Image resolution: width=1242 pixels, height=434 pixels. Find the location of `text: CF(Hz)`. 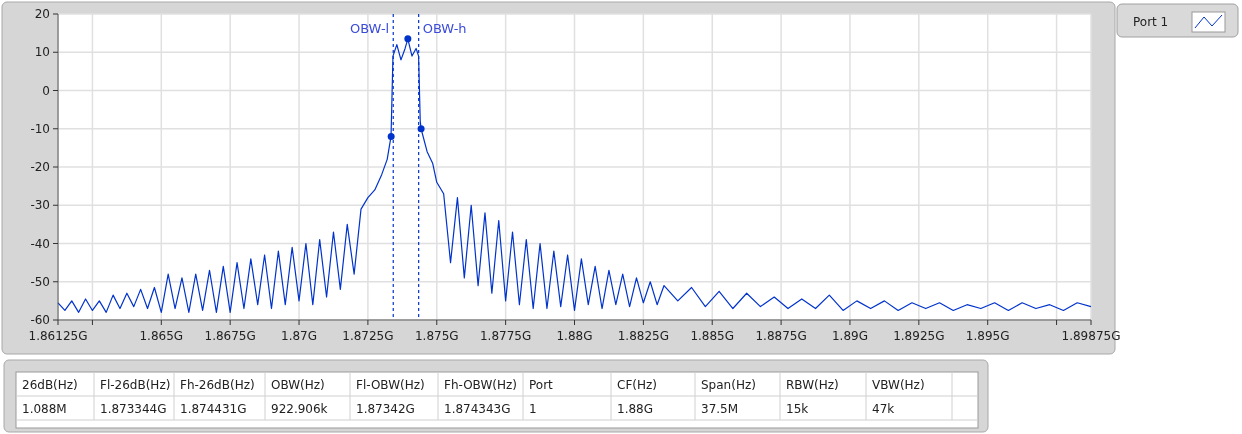

text: CF(Hz) is located at coordinates (637, 385).